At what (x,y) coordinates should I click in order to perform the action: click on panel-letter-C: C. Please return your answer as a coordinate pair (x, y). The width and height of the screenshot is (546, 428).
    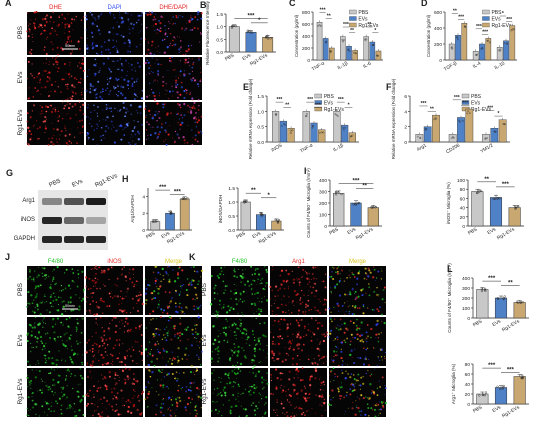
    Looking at the image, I should click on (292, 4).